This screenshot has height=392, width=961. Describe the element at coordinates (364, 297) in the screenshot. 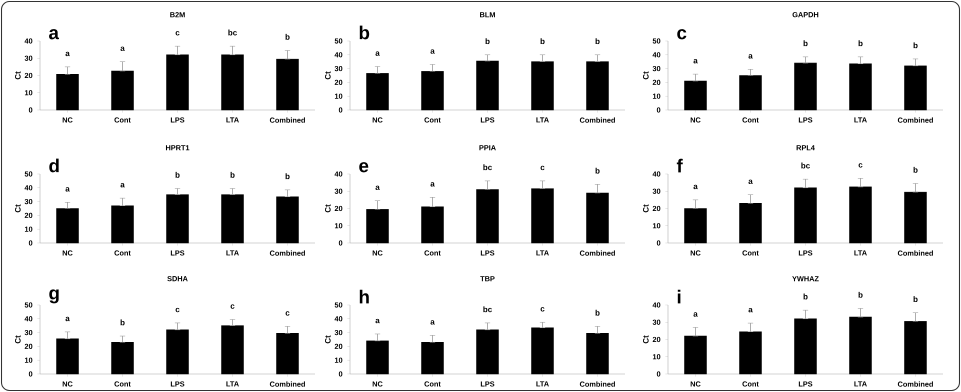

I see `text: h` at that location.